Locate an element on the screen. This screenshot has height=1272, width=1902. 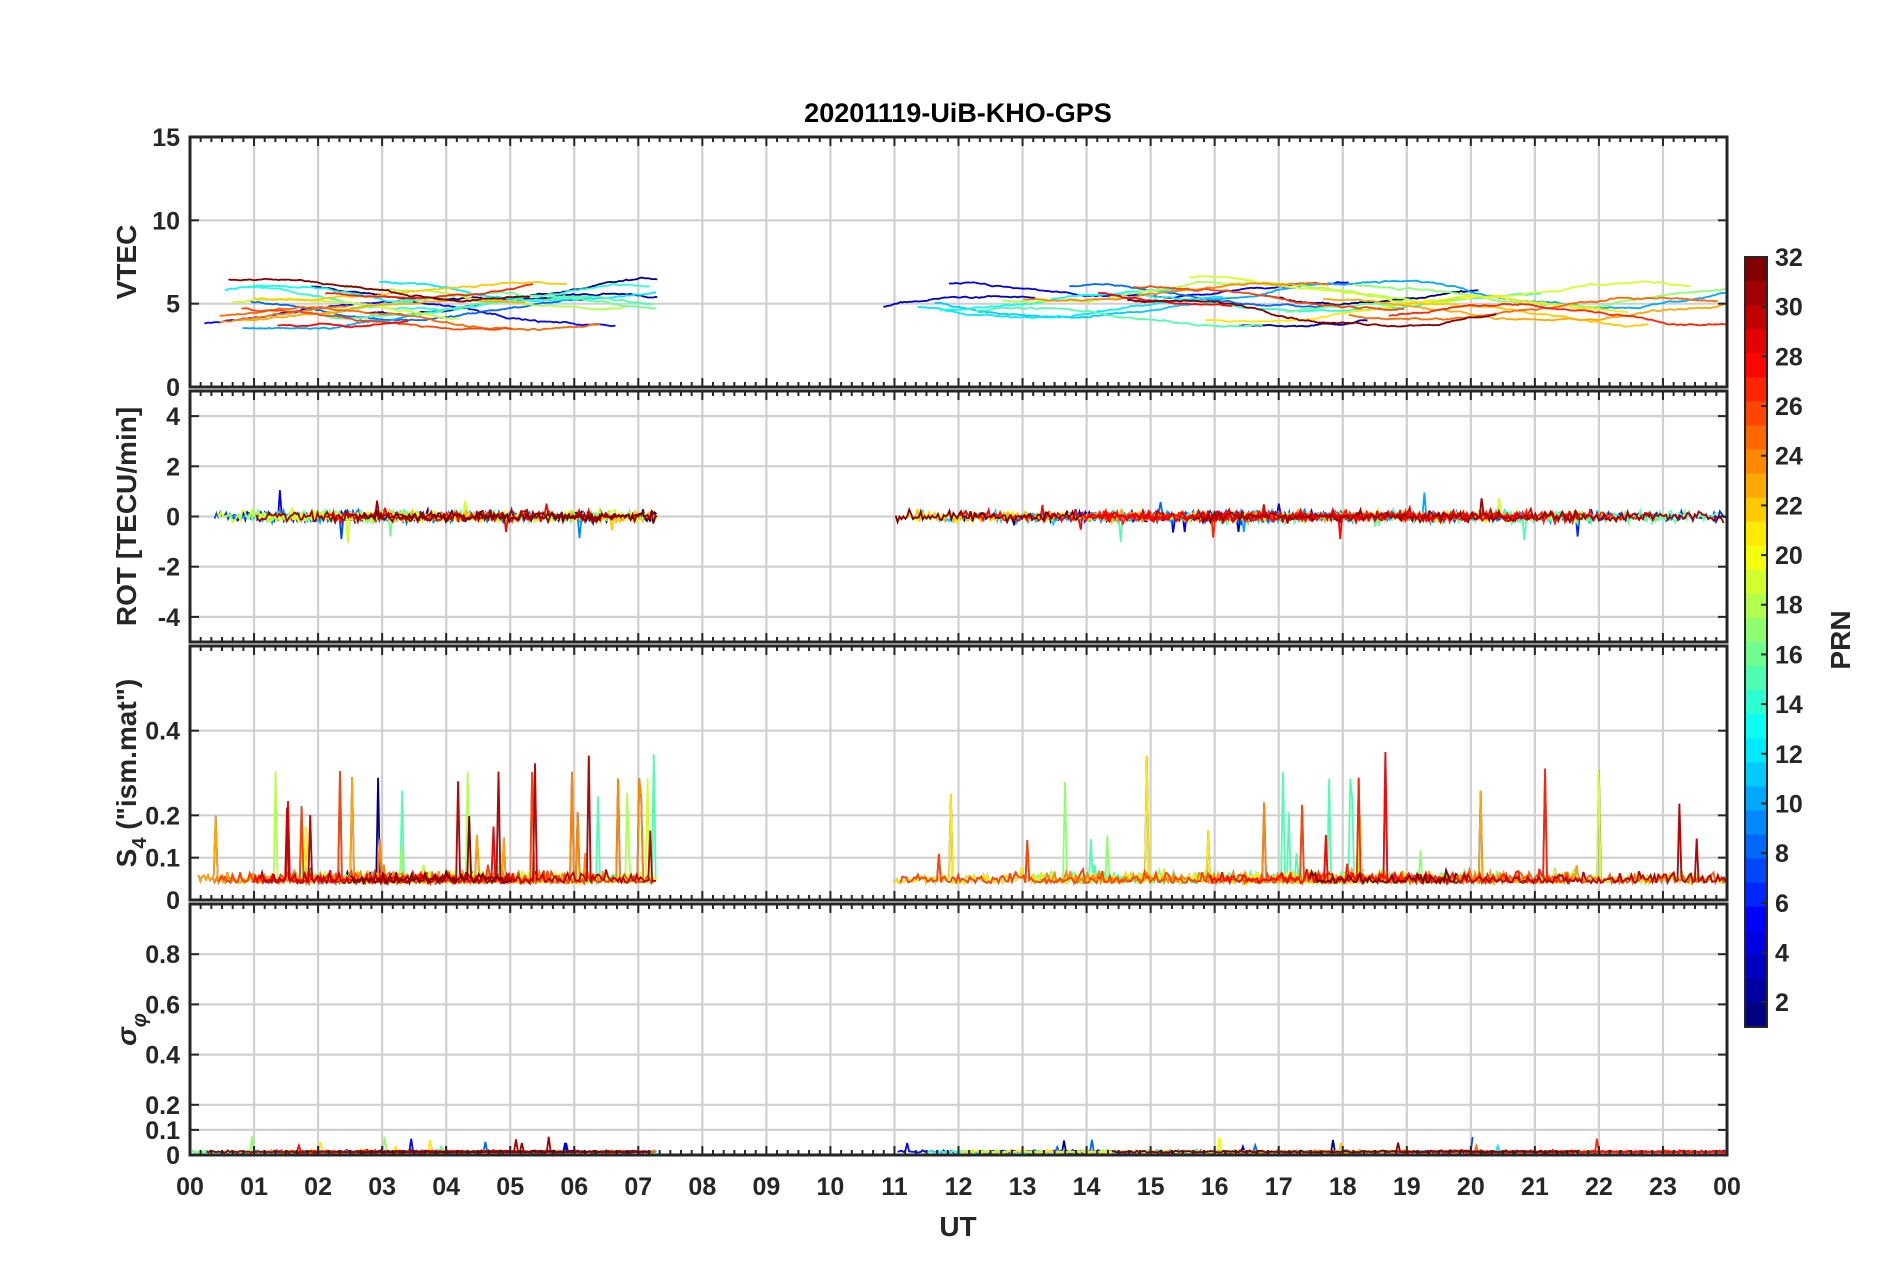
x-tick-label: 11 is located at coordinates (894, 1187).